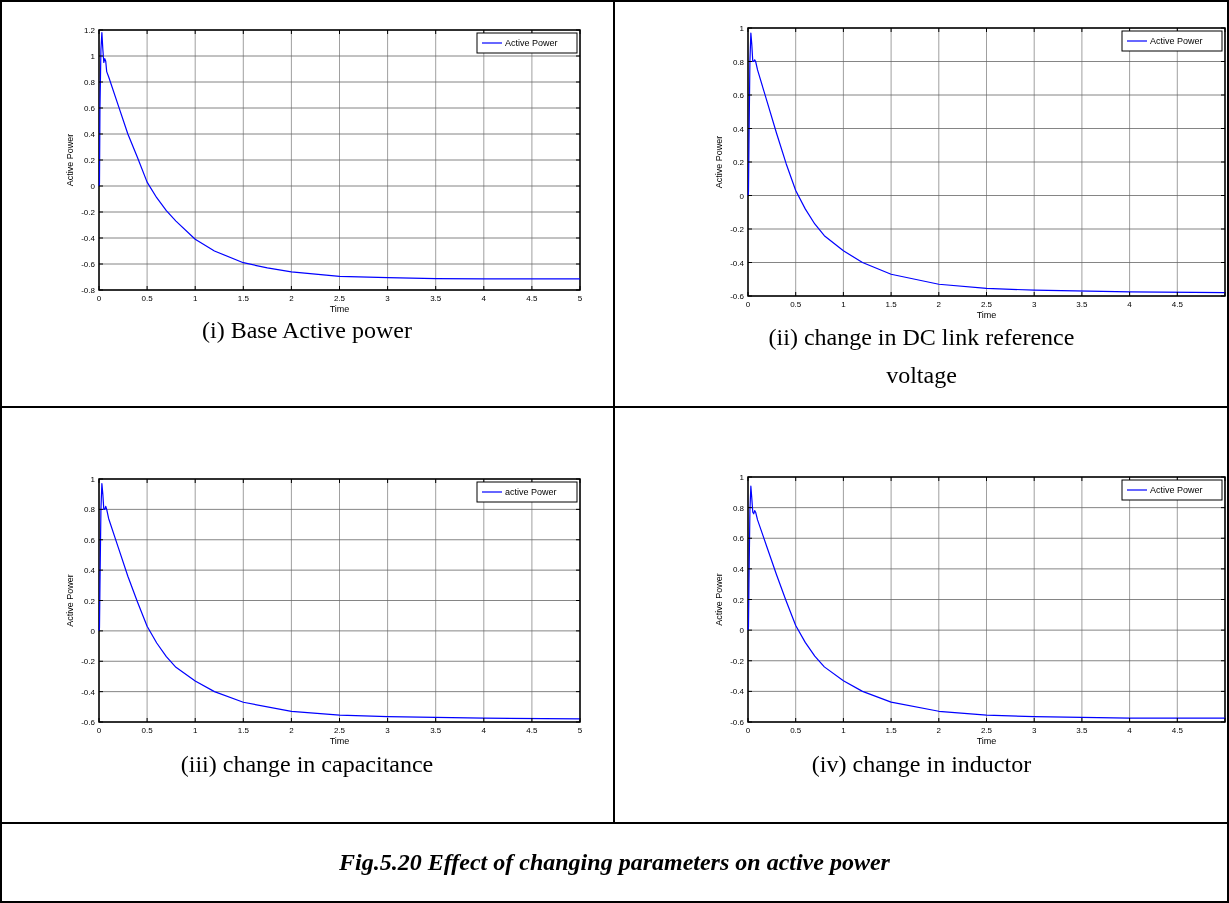  I want to click on caption: Fig.5.20 Effect of changing parameters on active power, so click(614, 862).